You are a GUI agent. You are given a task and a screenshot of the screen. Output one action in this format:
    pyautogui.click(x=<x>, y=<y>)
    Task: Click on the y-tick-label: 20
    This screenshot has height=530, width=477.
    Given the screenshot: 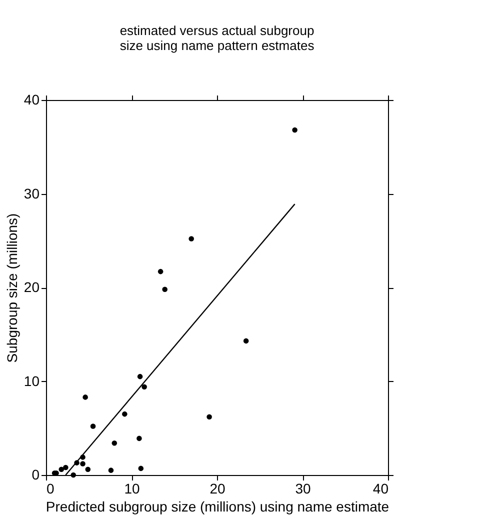 What is the action you would take?
    pyautogui.click(x=32, y=287)
    